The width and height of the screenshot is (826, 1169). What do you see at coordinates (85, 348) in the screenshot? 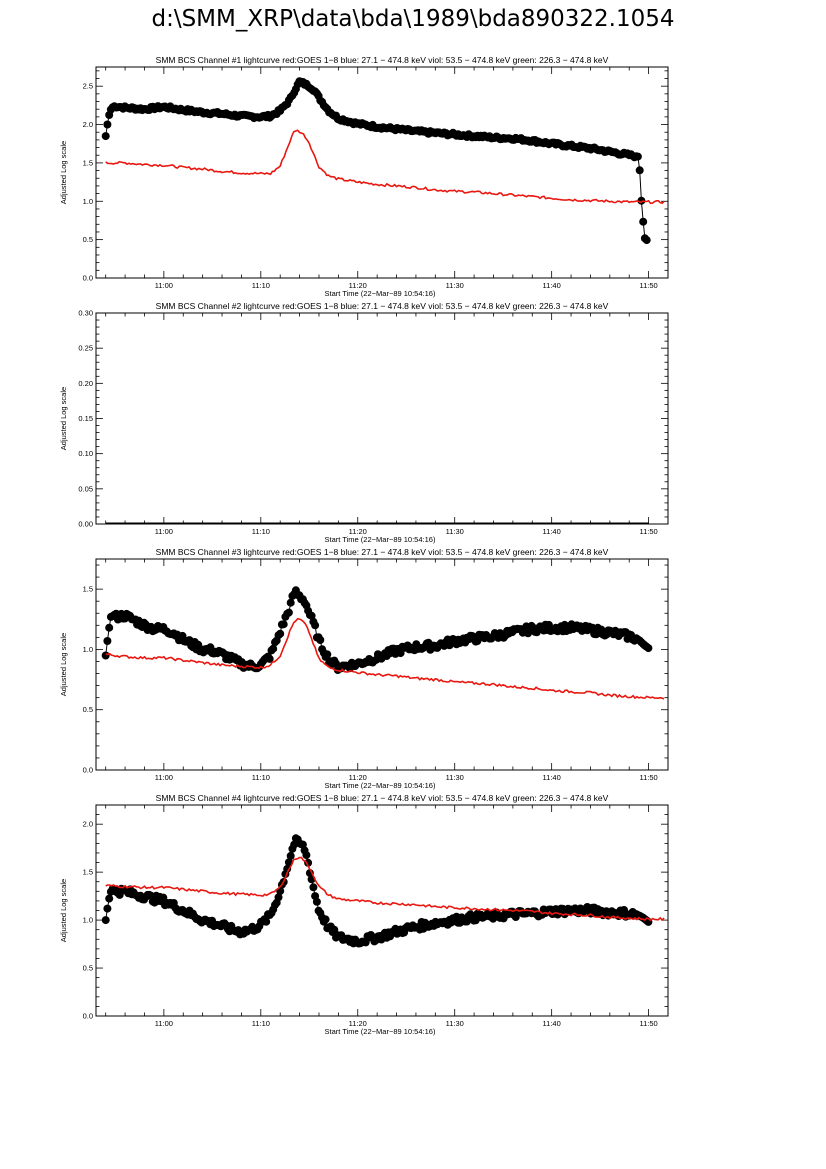
I see `y-tick-label: 0.25` at bounding box center [85, 348].